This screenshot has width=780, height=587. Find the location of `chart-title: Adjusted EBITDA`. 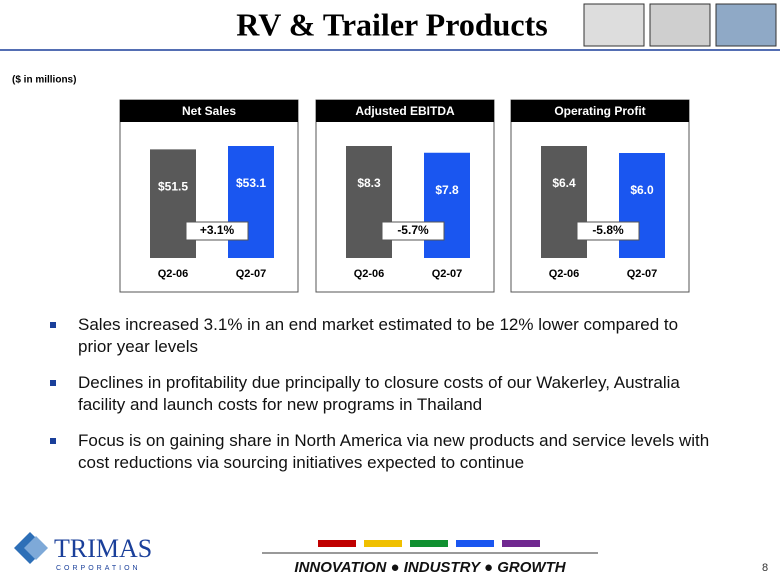

chart-title: Adjusted EBITDA is located at coordinates (405, 111).